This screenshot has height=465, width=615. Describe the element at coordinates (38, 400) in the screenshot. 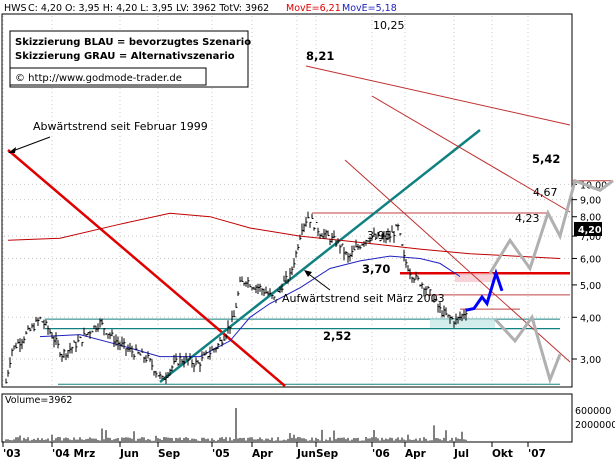

I see `volume-label: Volume=3962` at that location.